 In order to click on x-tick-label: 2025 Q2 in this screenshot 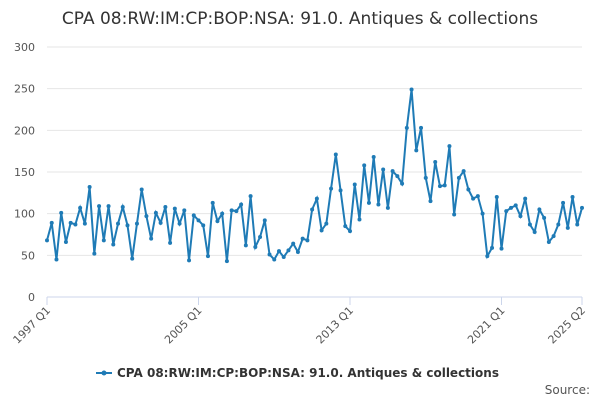, I will do `click(567, 325)`.